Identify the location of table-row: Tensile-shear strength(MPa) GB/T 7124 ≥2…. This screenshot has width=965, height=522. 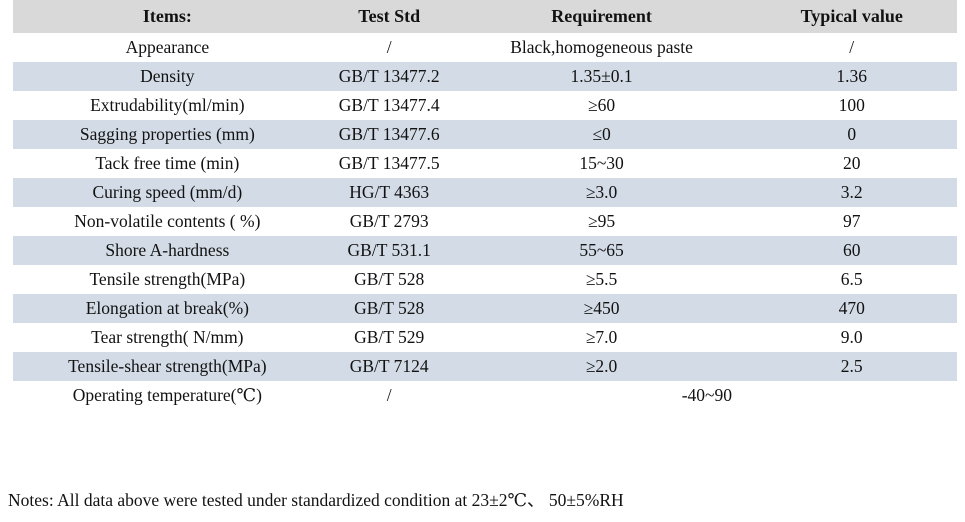
(485, 366).